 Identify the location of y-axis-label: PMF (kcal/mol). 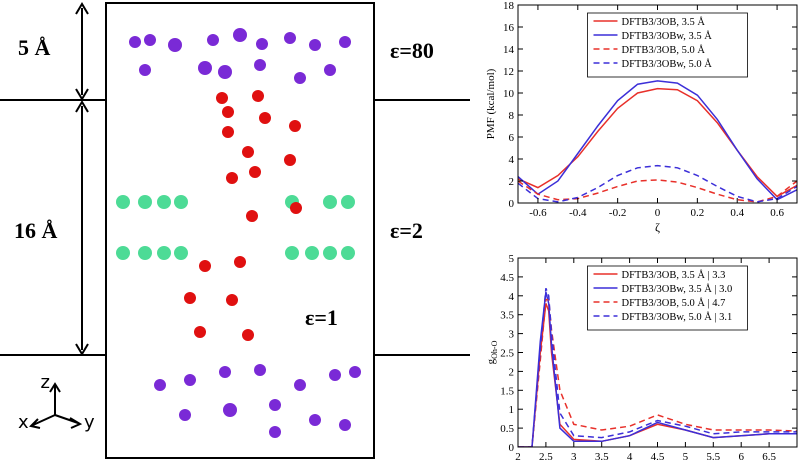
(491, 103).